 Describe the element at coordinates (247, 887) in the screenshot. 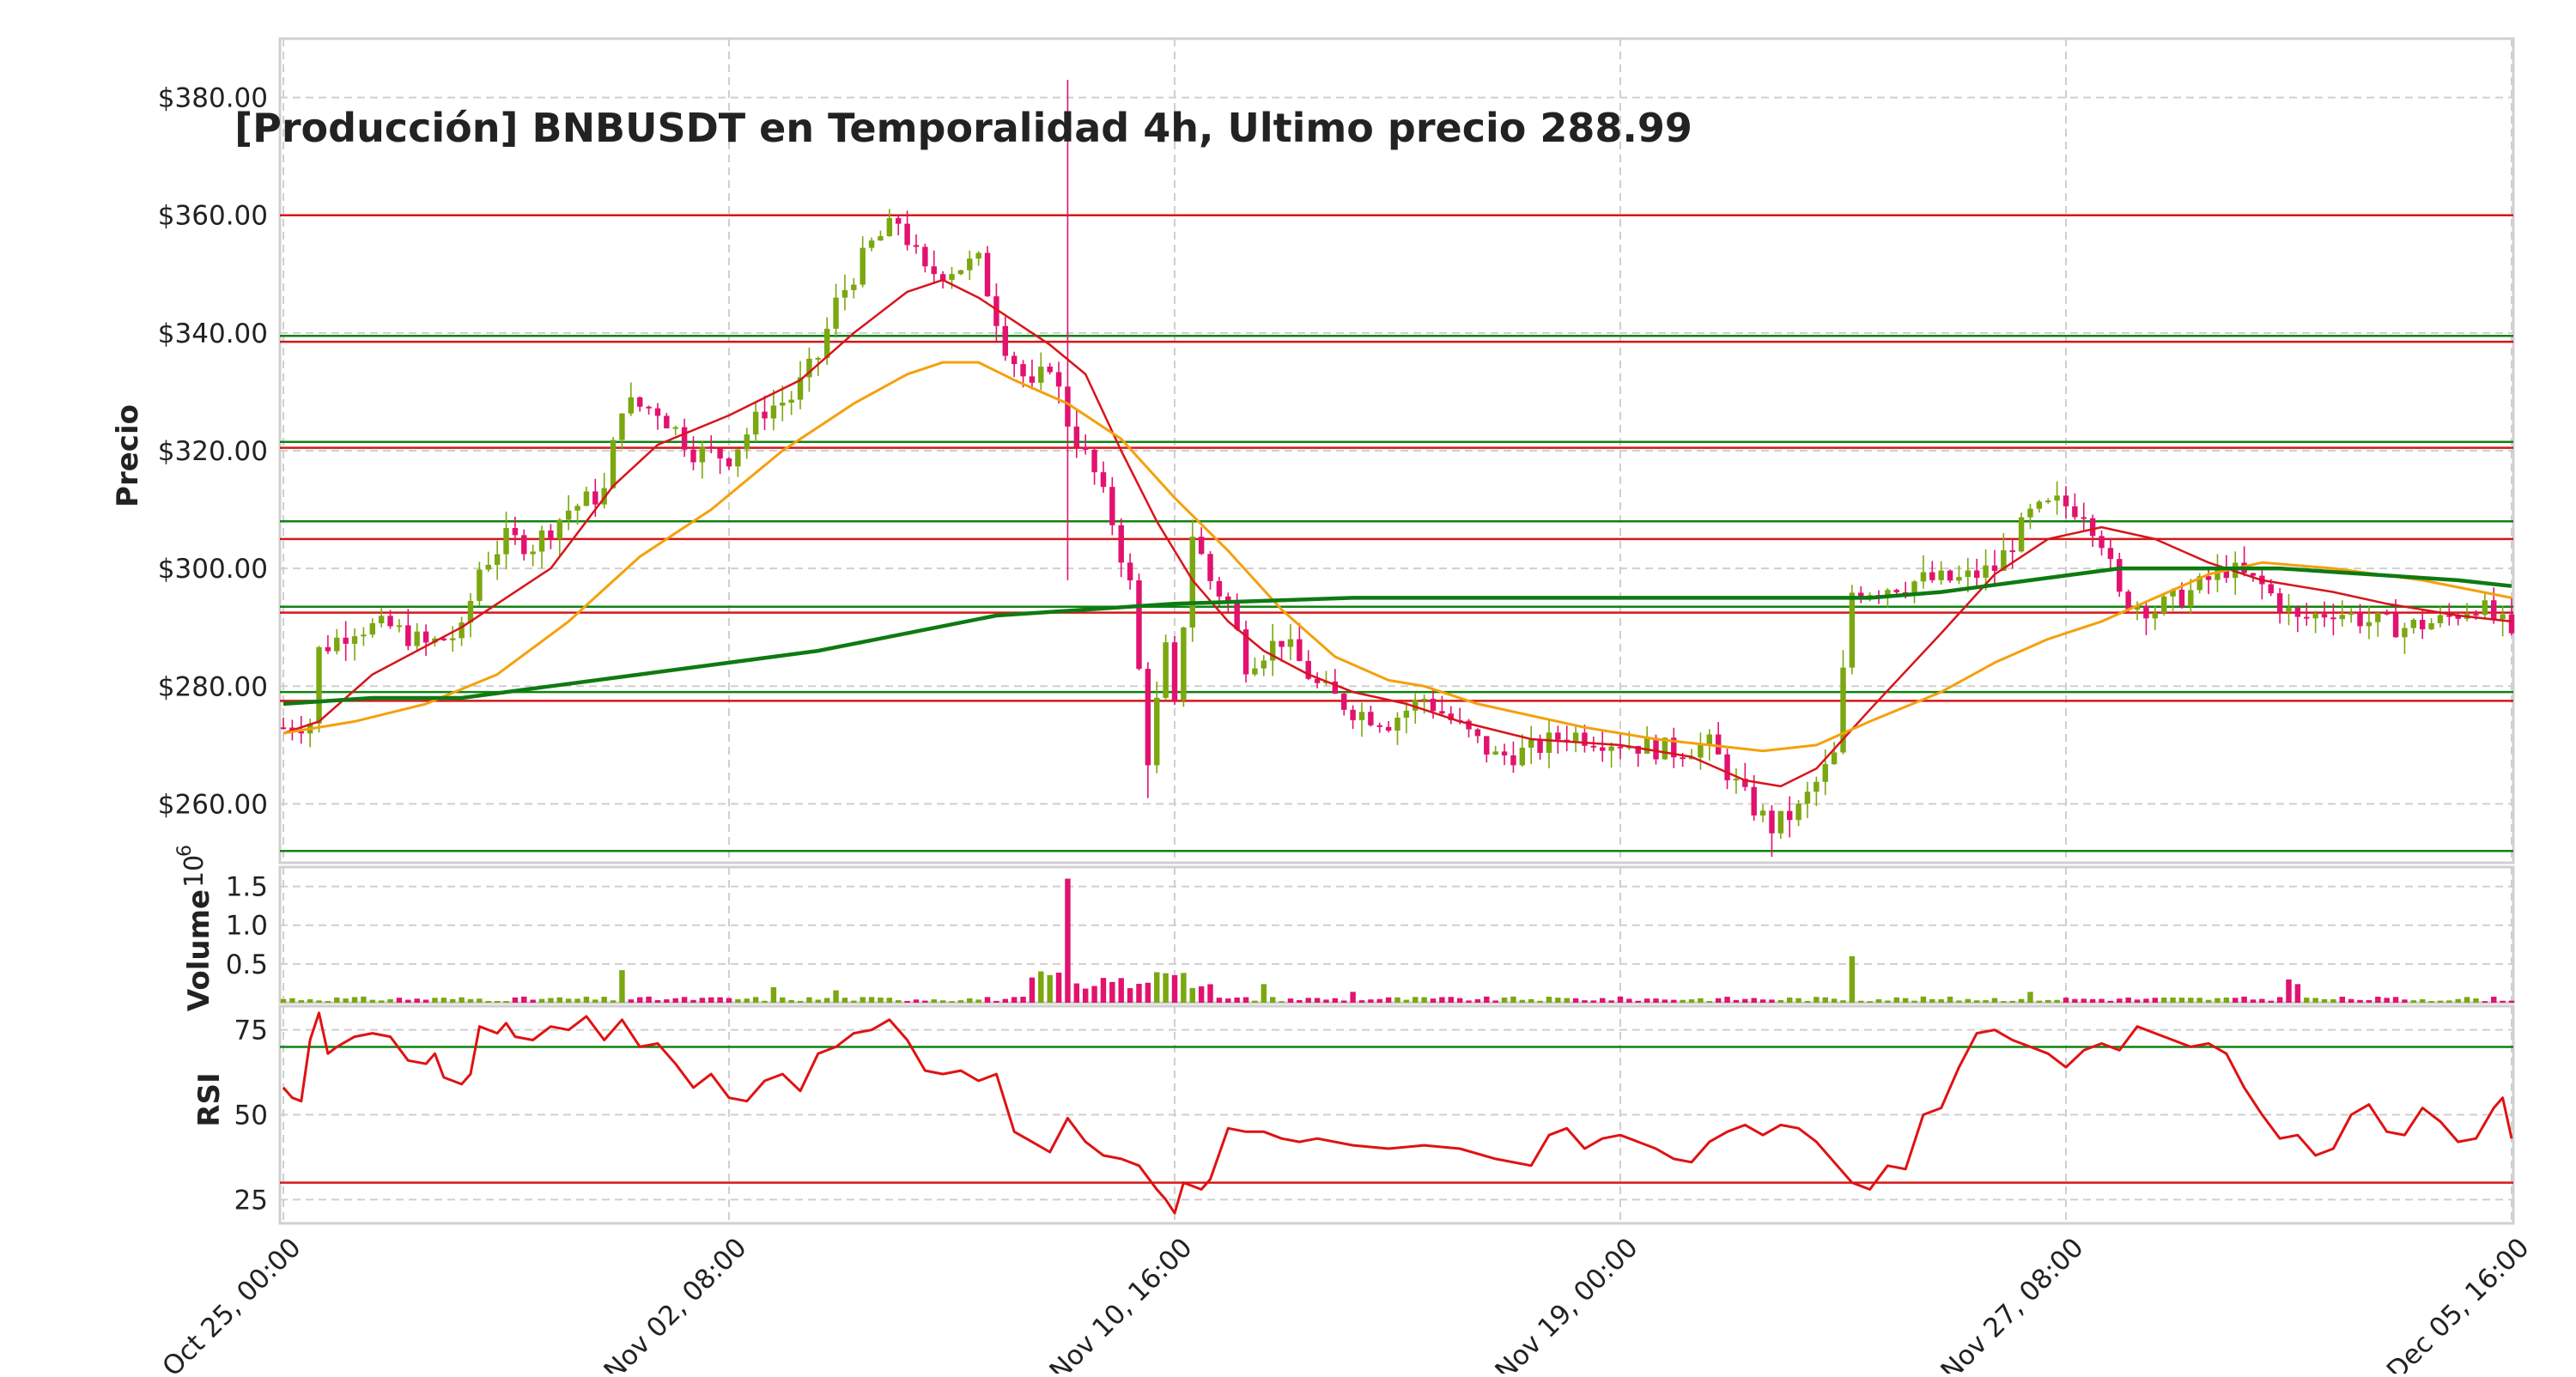

I see `volume-y-tick-label: 1.5` at that location.